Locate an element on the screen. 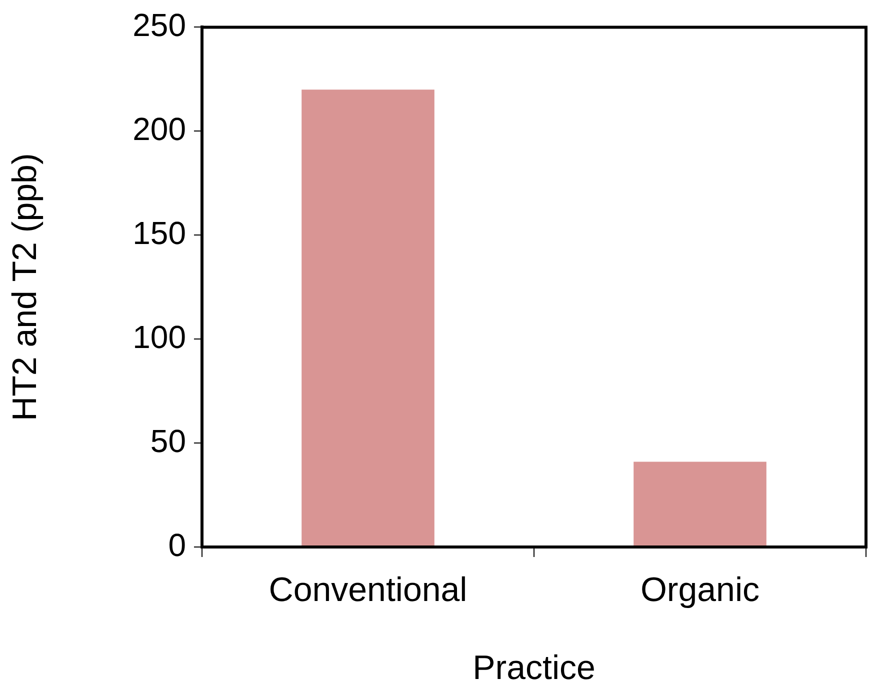  y-tick-label: 200 is located at coordinates (159, 128).